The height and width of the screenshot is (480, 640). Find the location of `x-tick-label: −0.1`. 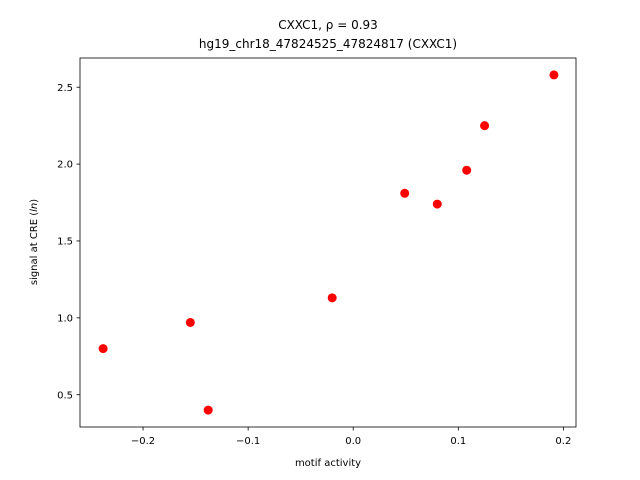

x-tick-label: −0.1 is located at coordinates (248, 441).